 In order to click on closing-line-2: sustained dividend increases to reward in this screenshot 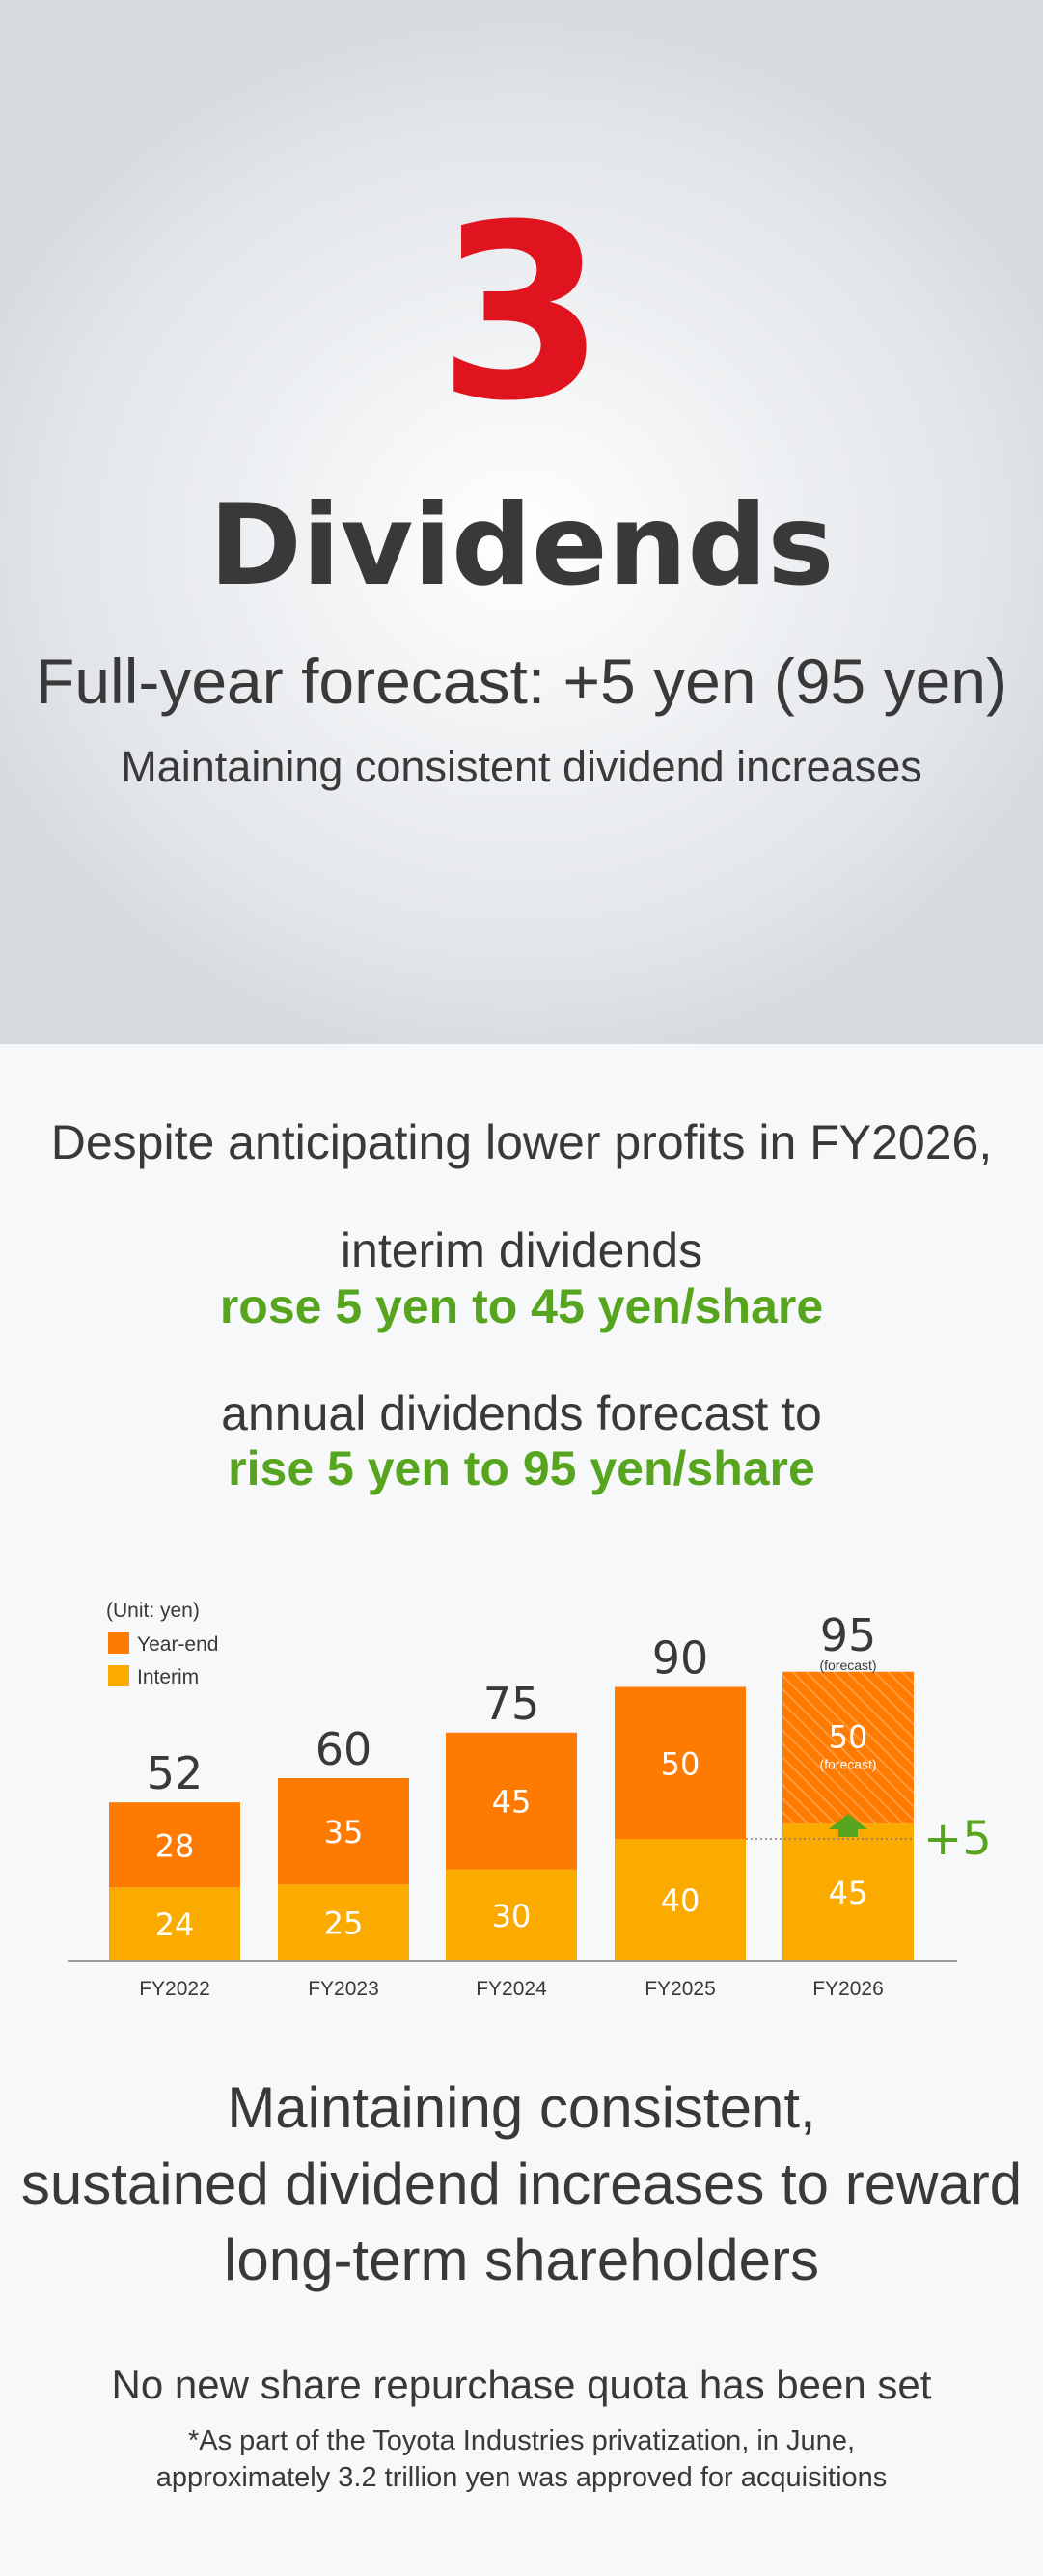, I will do `click(521, 2184)`.